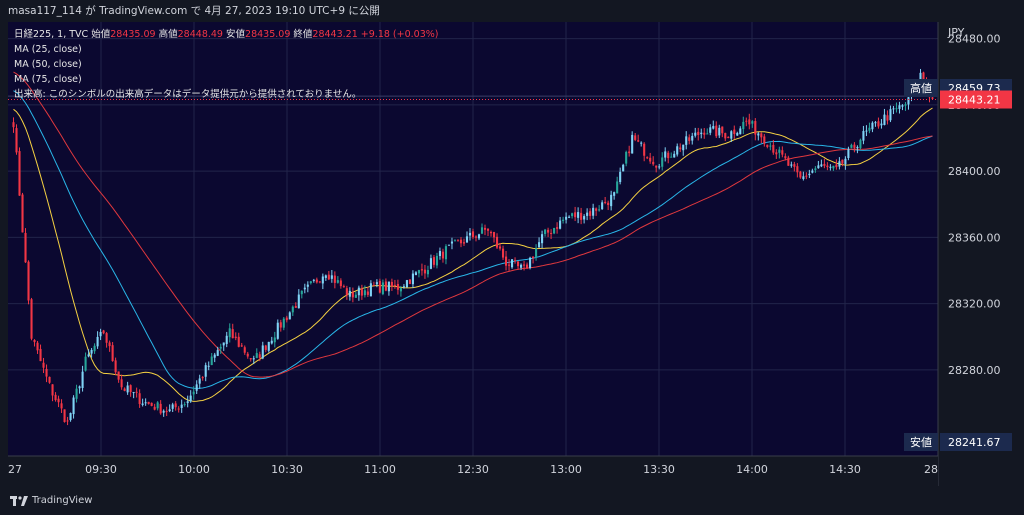 The width and height of the screenshot is (1024, 515). What do you see at coordinates (473, 98) in the screenshot?
I see `price-lines` at bounding box center [473, 98].